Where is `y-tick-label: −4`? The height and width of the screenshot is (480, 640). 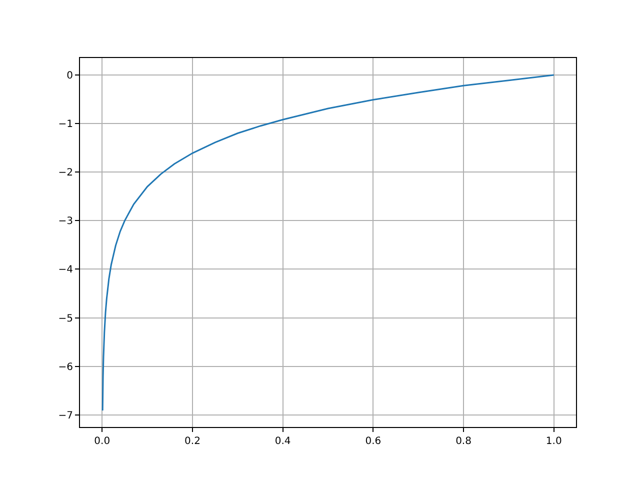
y-tick-label: −4 is located at coordinates (65, 270).